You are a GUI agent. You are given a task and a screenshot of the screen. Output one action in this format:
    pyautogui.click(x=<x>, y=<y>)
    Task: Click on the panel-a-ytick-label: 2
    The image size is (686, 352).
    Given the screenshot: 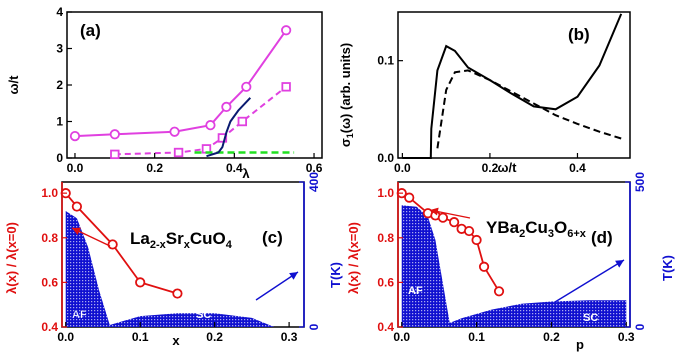 What is the action you would take?
    pyautogui.click(x=59, y=85)
    